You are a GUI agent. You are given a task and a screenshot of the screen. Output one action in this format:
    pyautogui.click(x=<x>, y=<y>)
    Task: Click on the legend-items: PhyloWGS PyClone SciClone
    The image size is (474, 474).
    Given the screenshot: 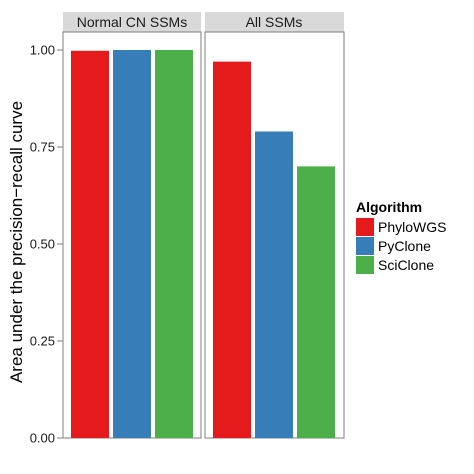 What is the action you would take?
    pyautogui.click(x=401, y=246)
    